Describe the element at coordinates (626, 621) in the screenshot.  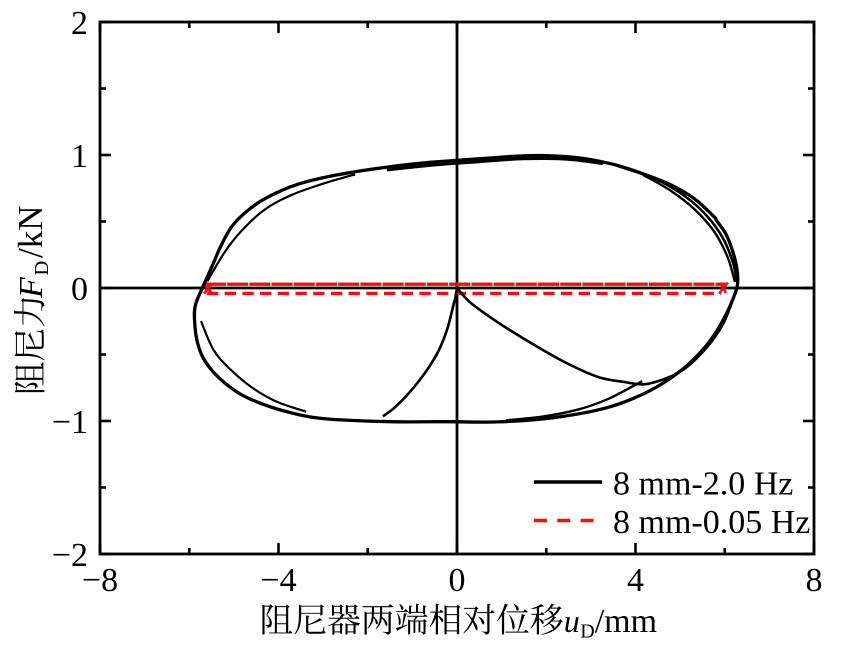
I see `svg-text: /mm` at that location.